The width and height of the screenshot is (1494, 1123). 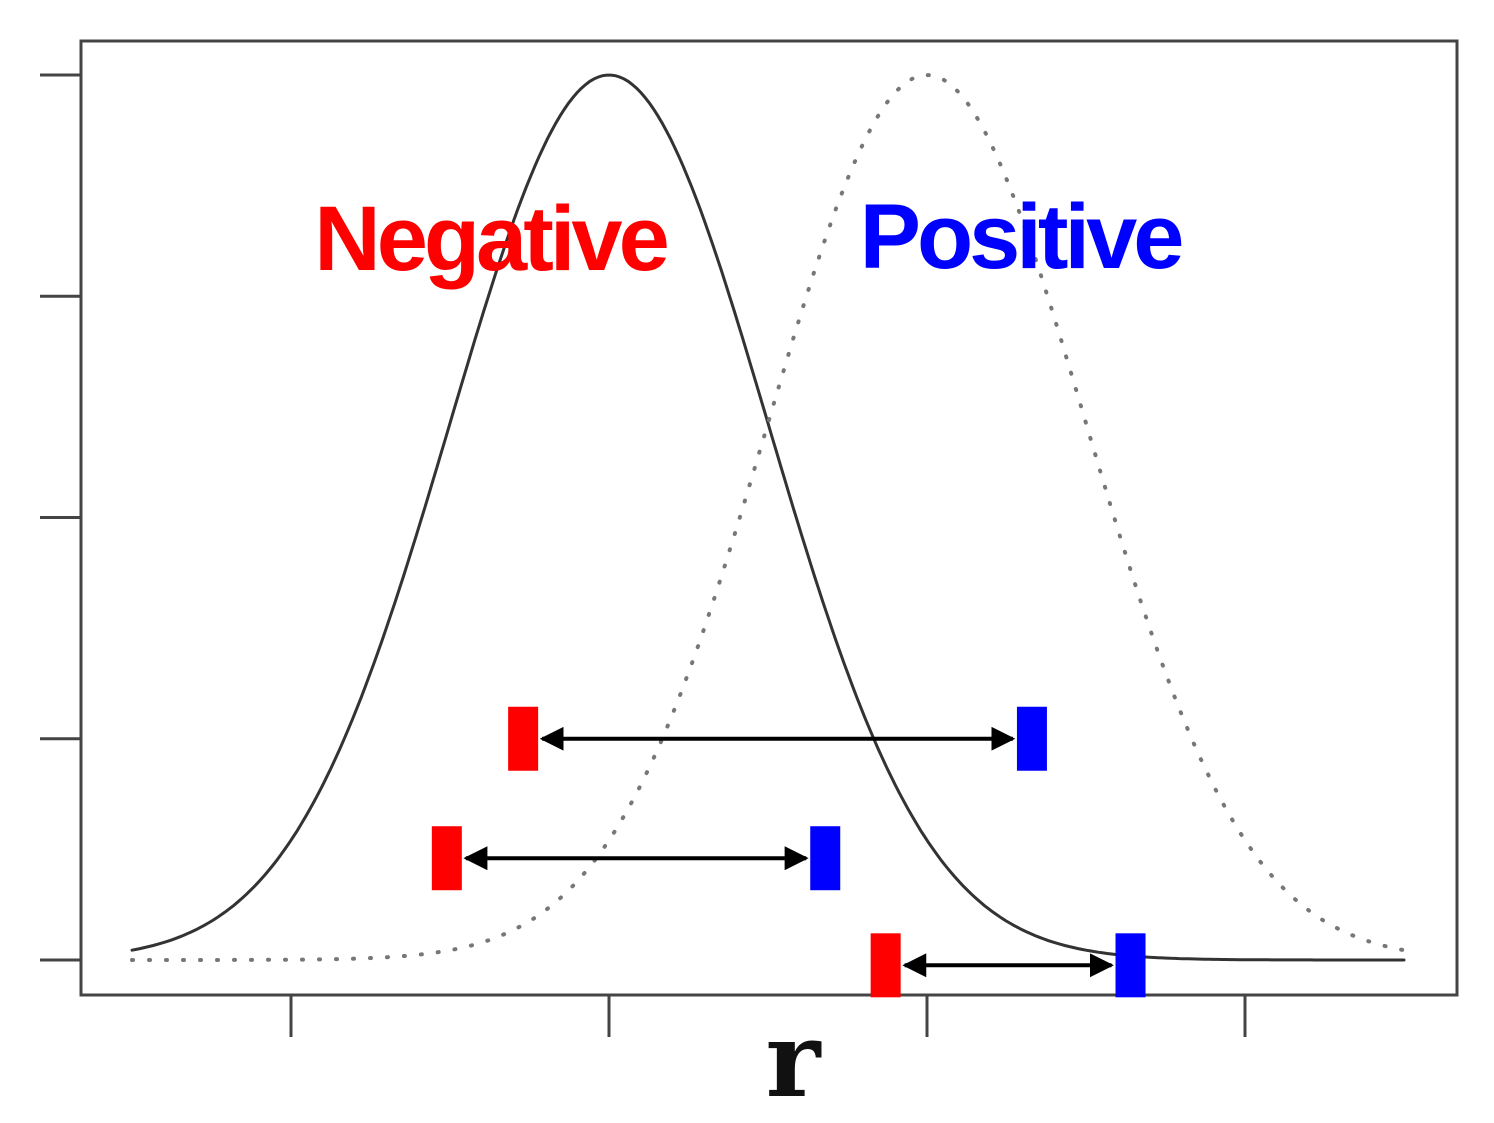 I want to click on y-axis-ticks, so click(x=60, y=517).